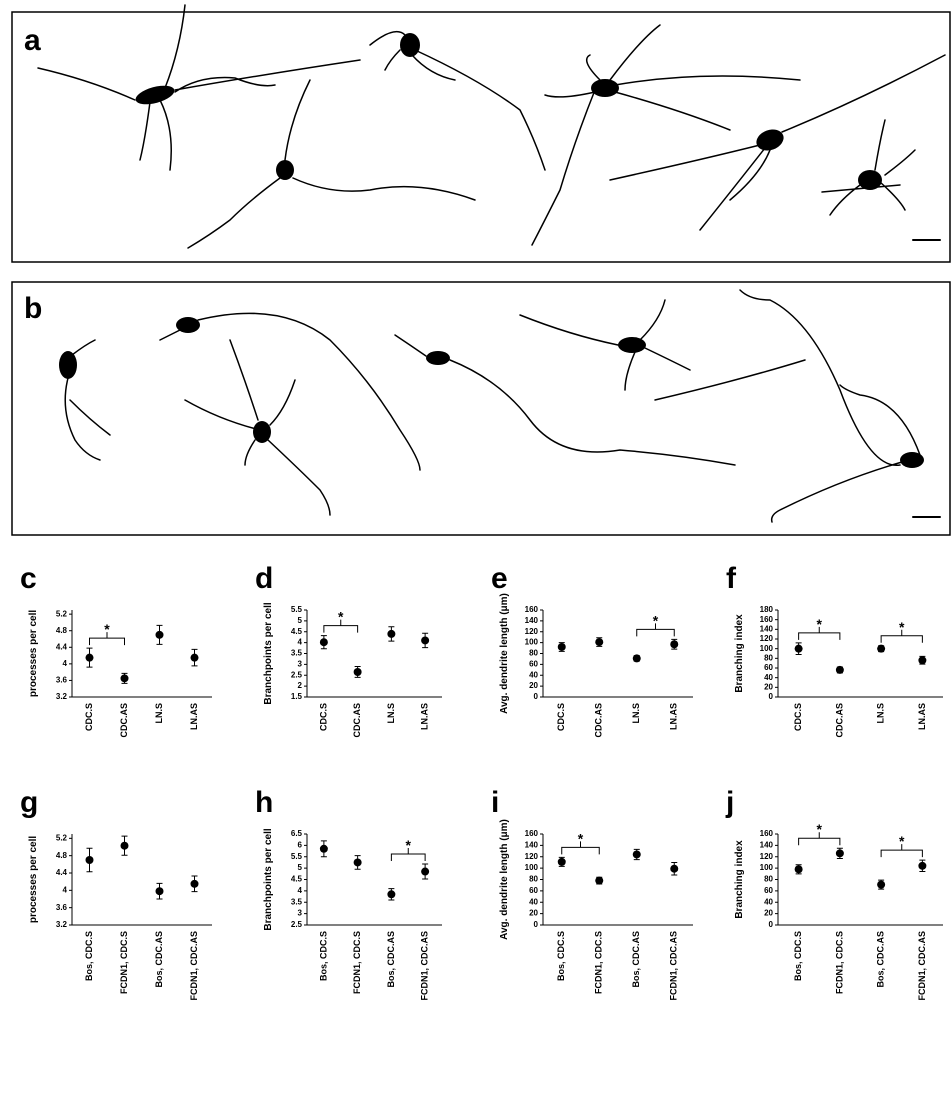 This screenshot has width=951, height=1116. Describe the element at coordinates (32, 40) in the screenshot. I see `panel-letter: a` at that location.